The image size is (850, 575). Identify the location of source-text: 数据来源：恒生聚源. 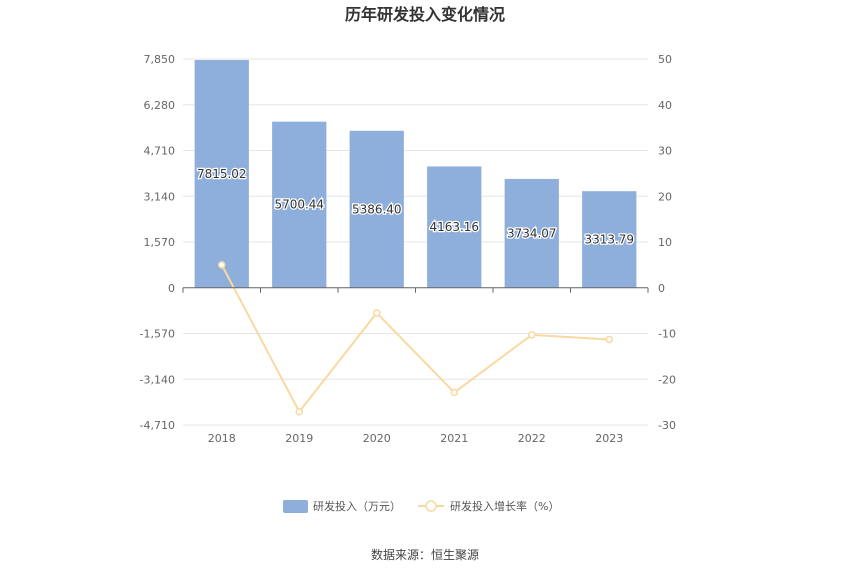
(425, 554).